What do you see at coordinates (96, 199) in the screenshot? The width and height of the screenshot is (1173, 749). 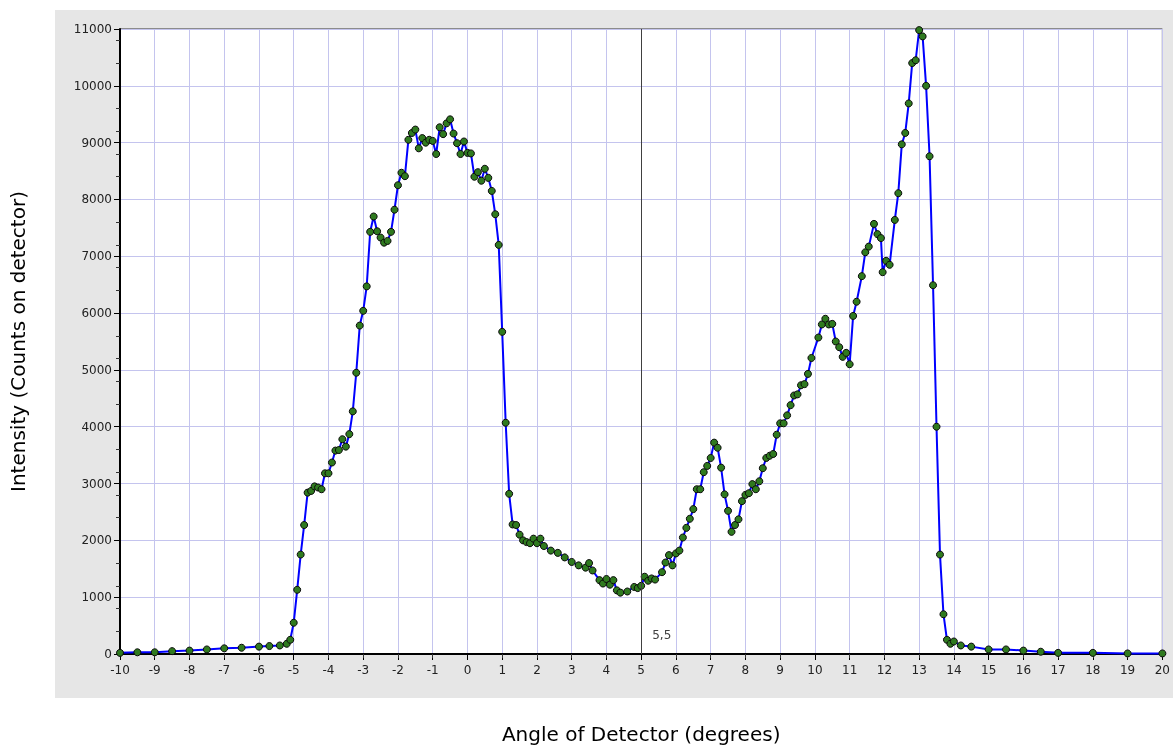 I see `y-tick-label: 8000` at bounding box center [96, 199].